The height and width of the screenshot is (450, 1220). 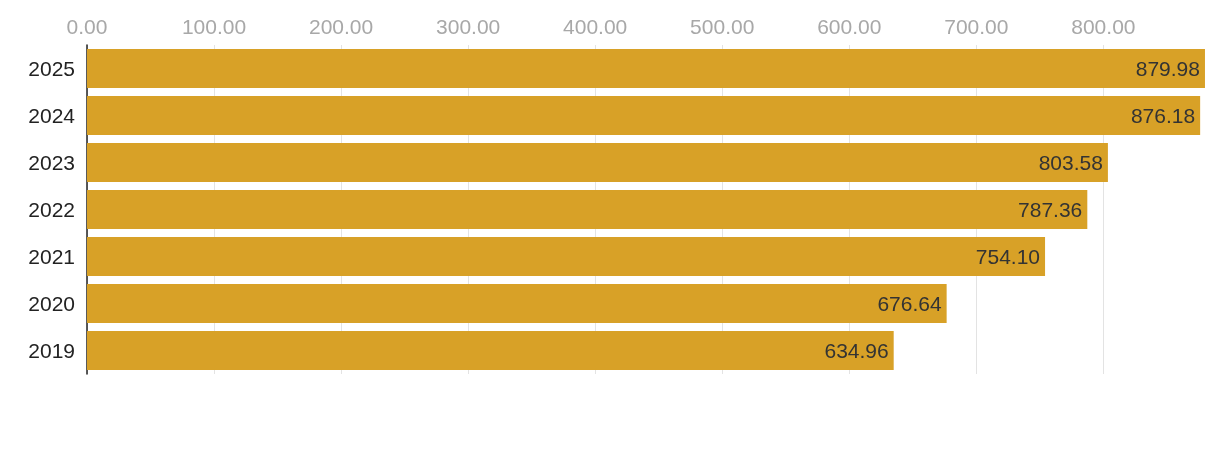 I want to click on x-tick-label: 300.00, so click(x=468, y=26).